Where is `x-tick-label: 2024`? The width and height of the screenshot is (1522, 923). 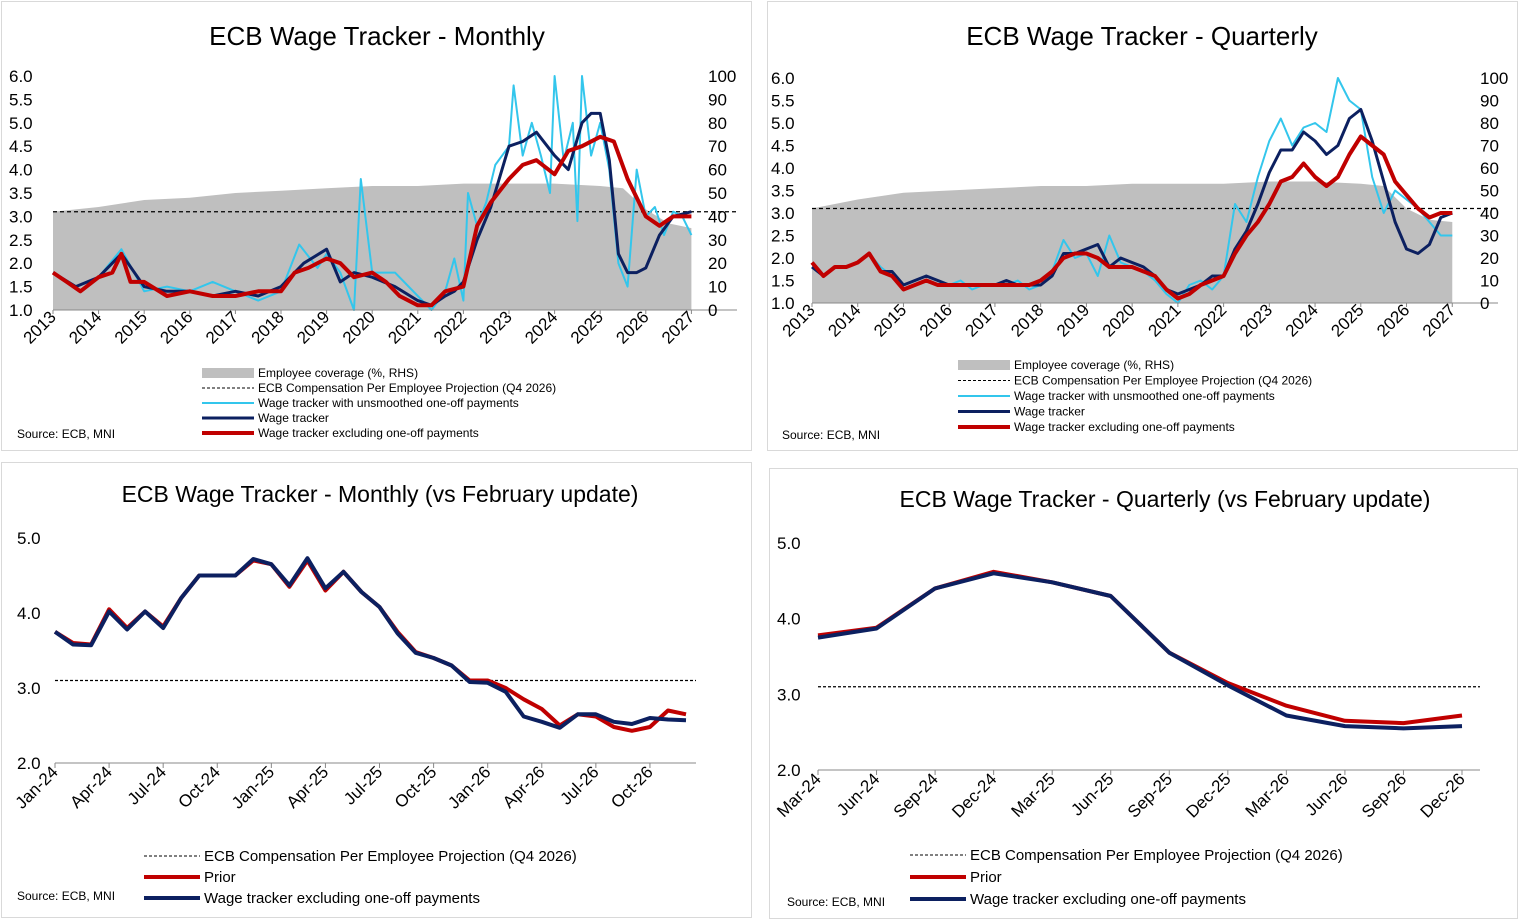 x-tick-label: 2024 is located at coordinates (541, 327).